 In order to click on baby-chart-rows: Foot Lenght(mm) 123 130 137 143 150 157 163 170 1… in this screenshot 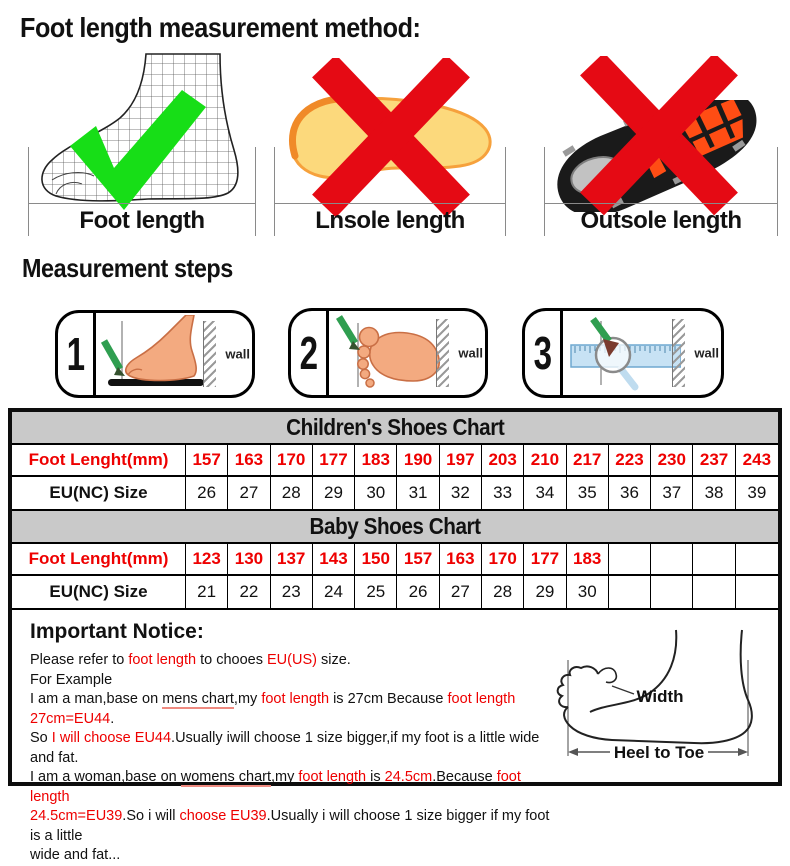, I will do `click(395, 576)`.